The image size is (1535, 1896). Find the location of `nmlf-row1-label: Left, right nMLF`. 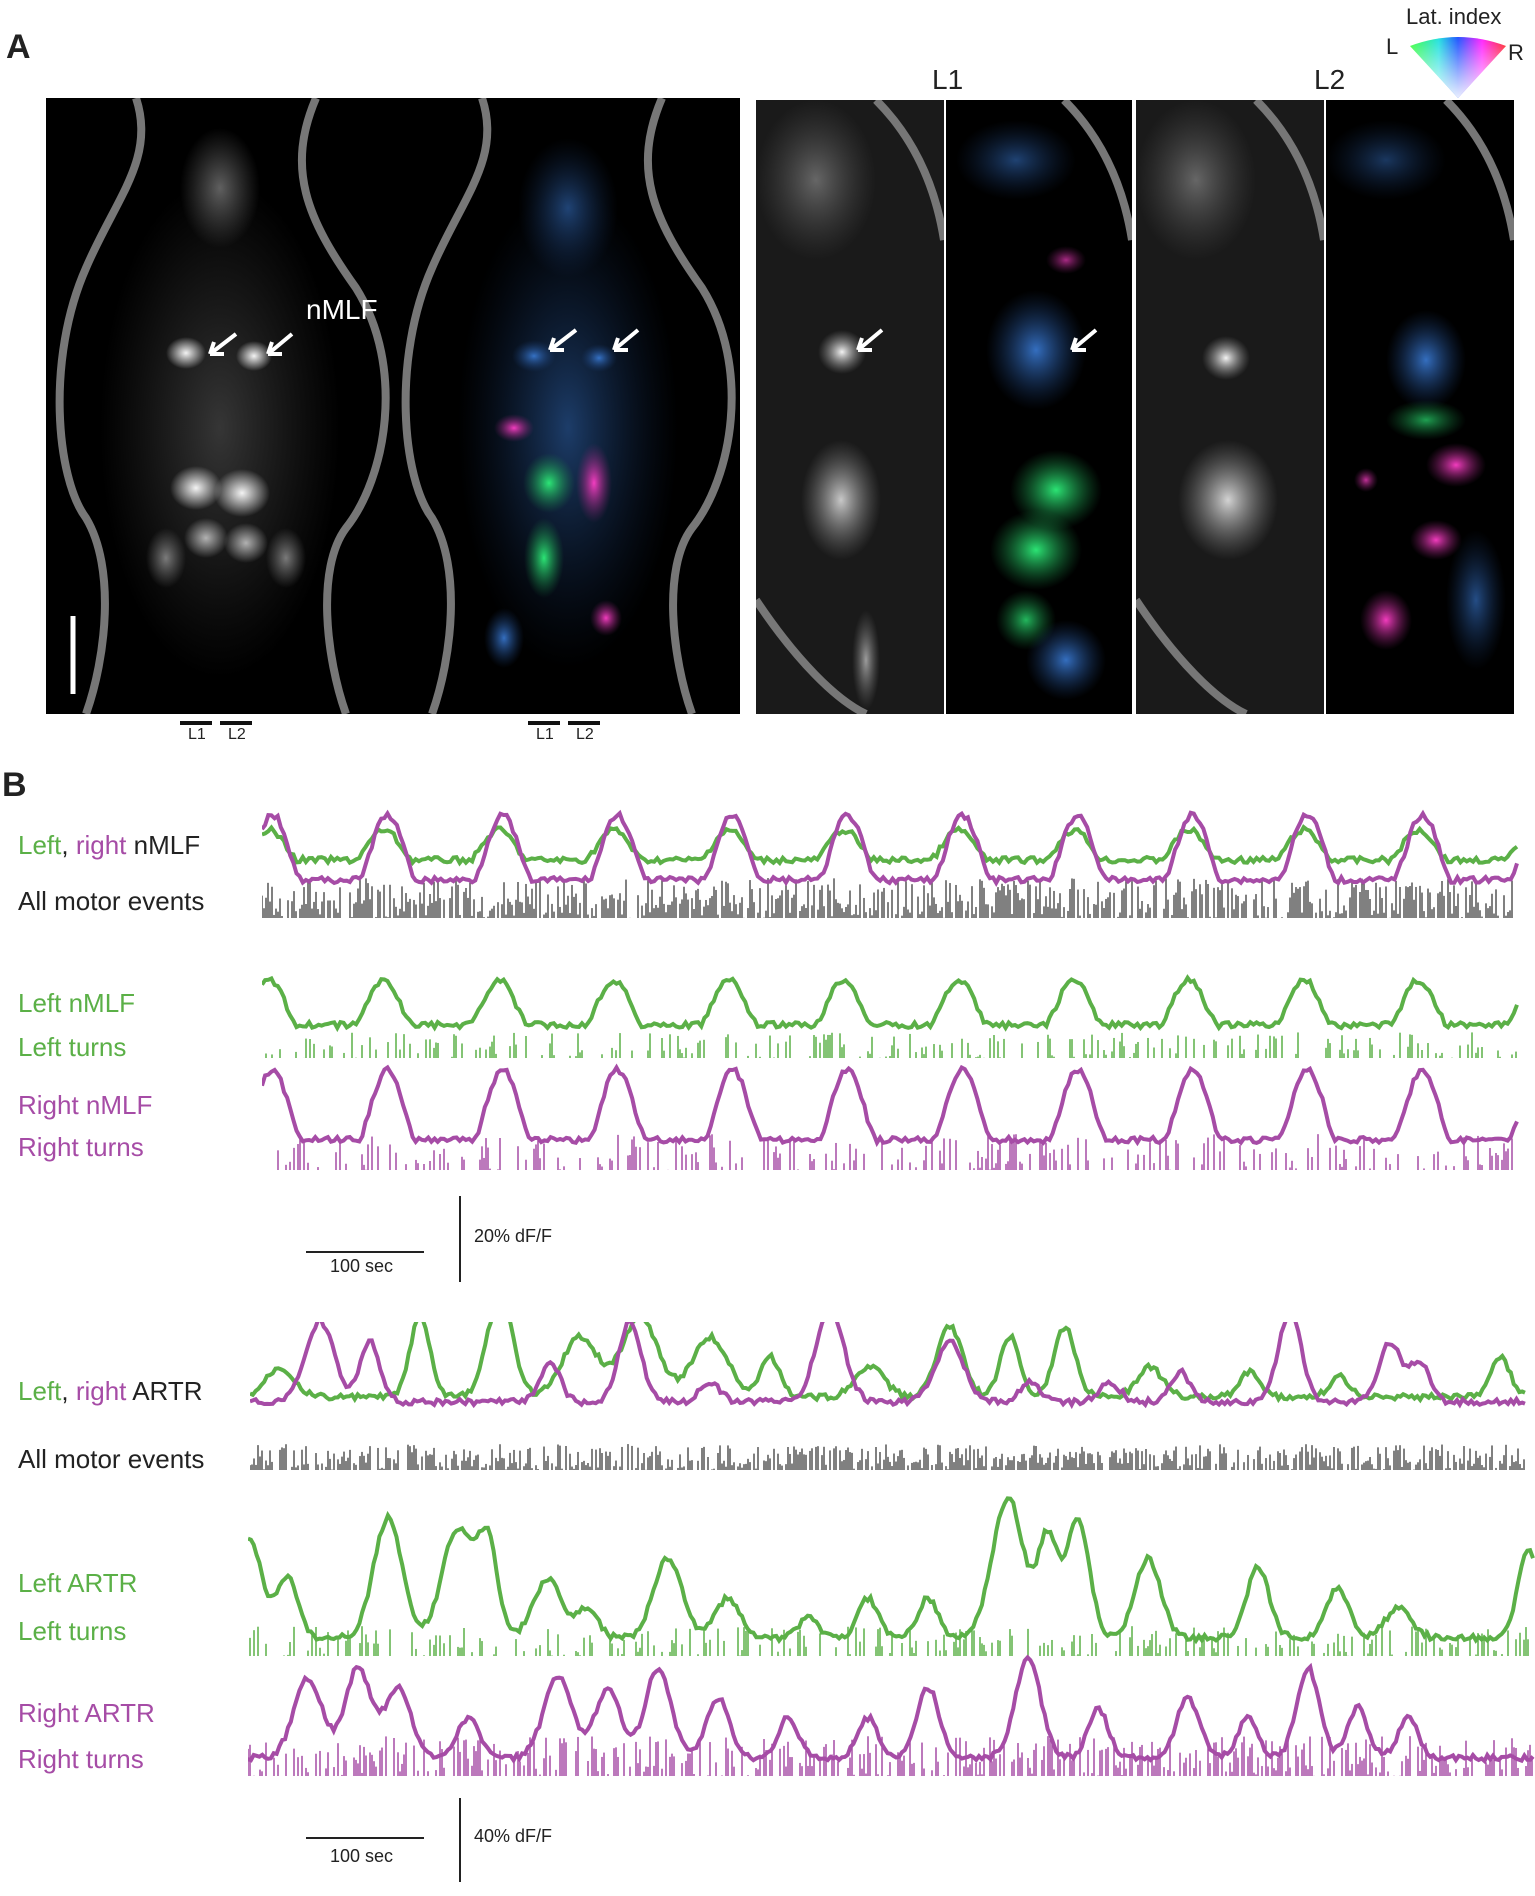

nmlf-row1-label: Left, right nMLF is located at coordinates (109, 845).